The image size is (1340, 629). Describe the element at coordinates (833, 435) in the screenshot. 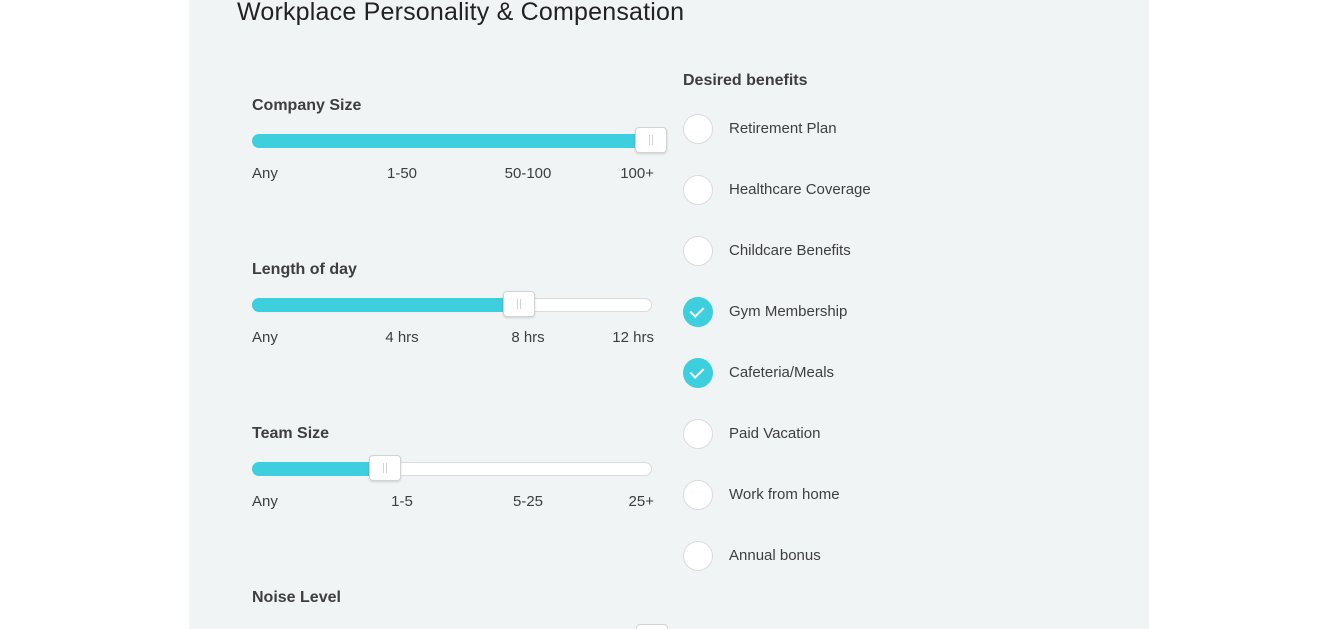

I see `benefit-paid-vacation: Paid Vacation` at that location.